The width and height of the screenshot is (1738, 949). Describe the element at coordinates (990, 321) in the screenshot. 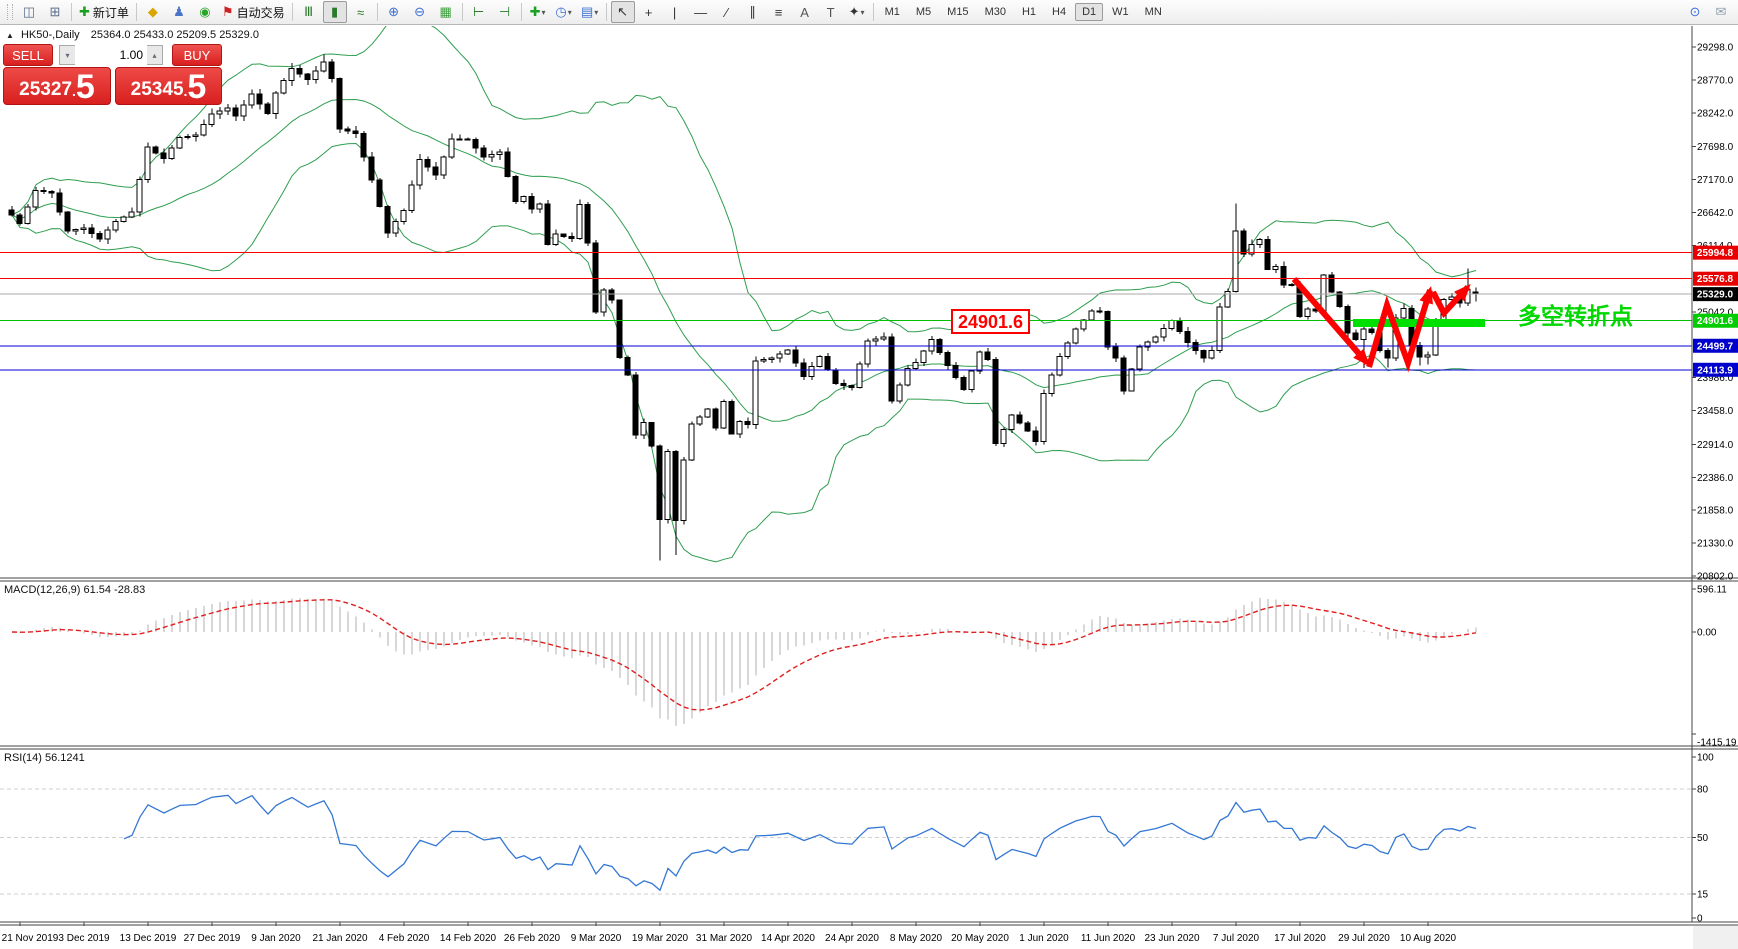

I see `price-callout-box` at that location.